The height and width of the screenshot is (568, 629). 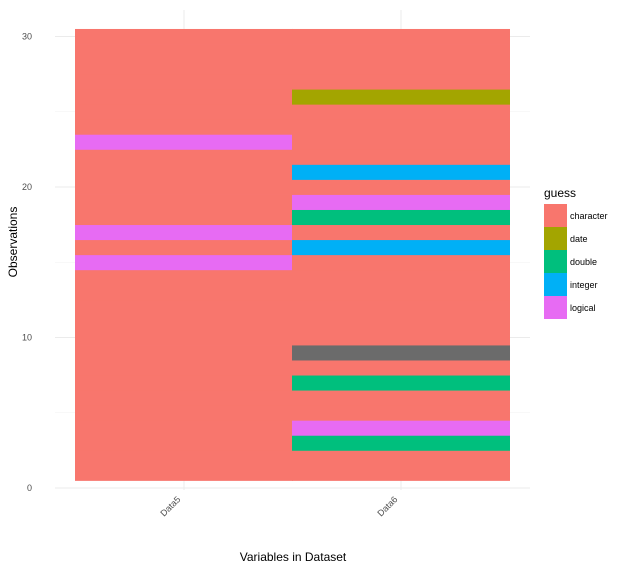 I want to click on y-axis-ticks: 0 10 20 30, so click(x=27, y=263).